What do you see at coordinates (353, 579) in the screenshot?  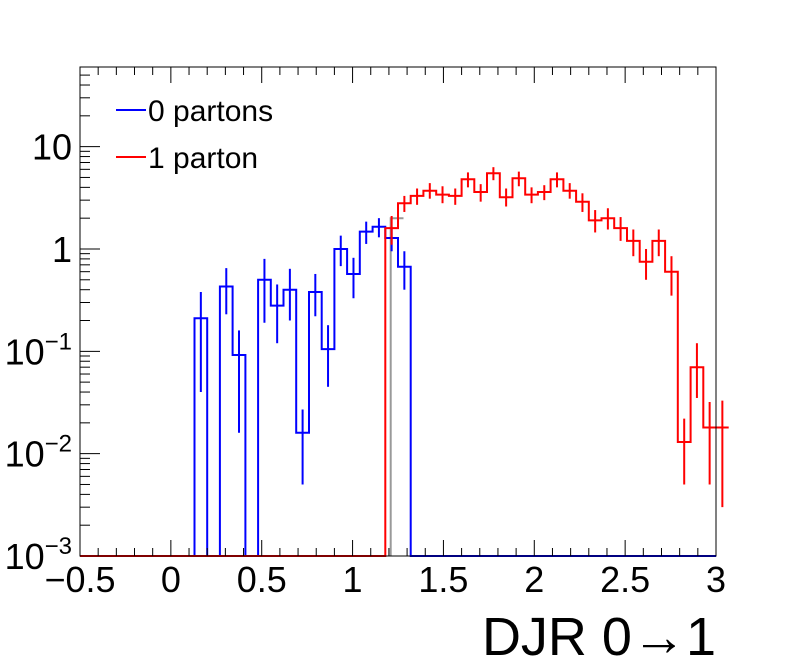 I see `x-tick-label: 1` at bounding box center [353, 579].